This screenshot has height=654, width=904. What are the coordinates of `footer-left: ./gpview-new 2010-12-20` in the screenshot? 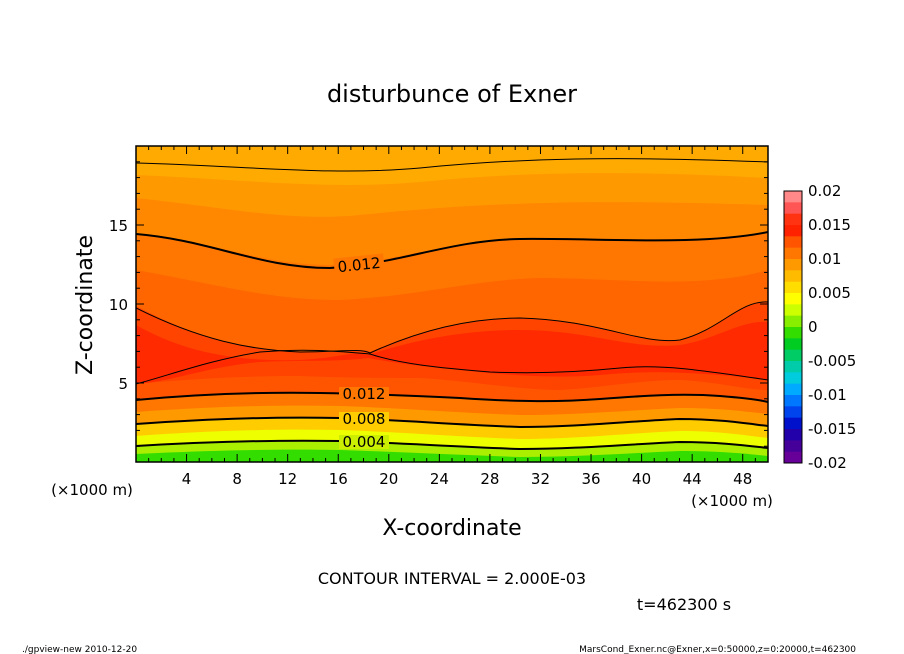 It's located at (79, 649).